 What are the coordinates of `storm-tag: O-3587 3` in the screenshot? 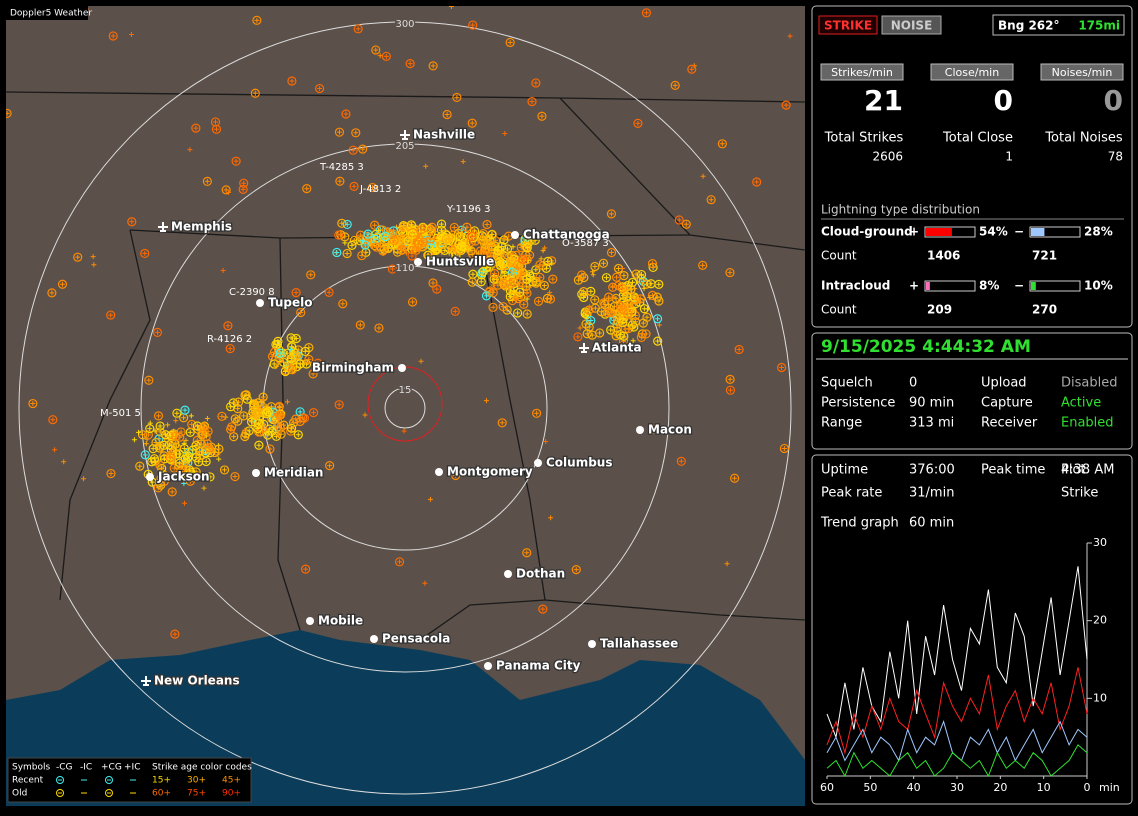 It's located at (585, 243).